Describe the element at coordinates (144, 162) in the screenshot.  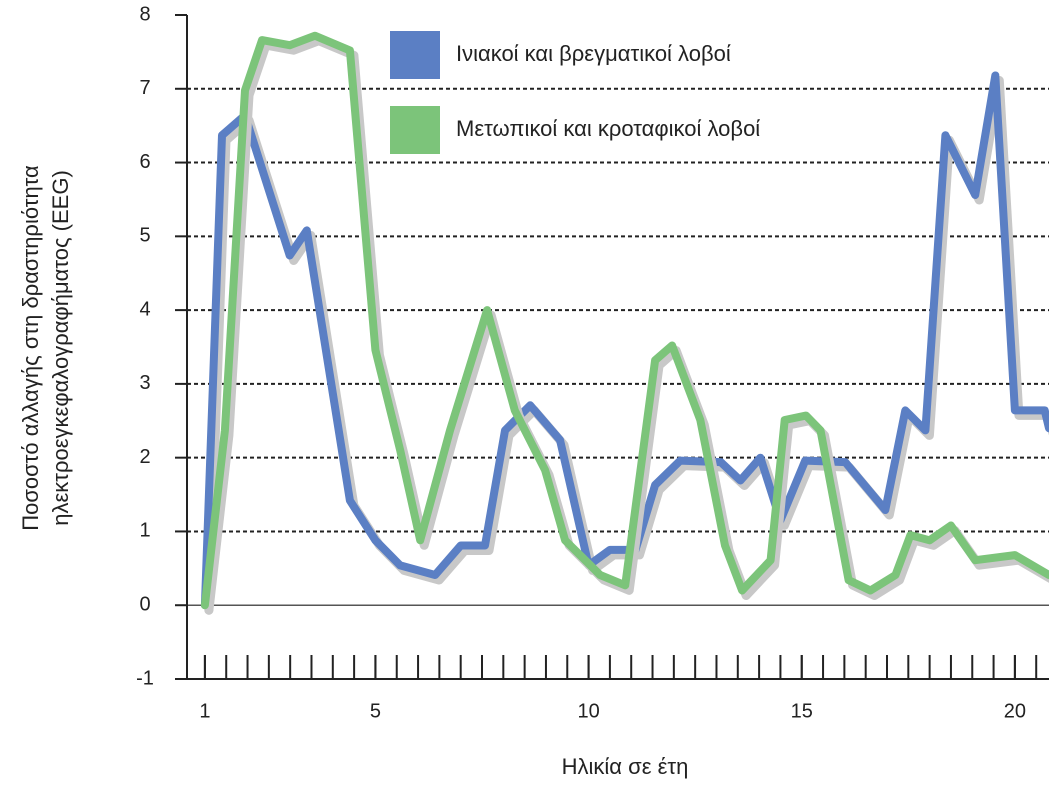
I see `y-tick-label: 6` at that location.